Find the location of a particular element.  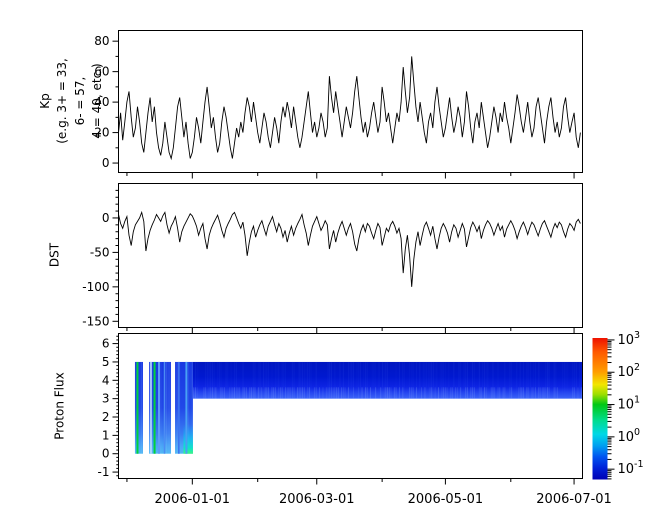

dst-y-axis-label: DST is located at coordinates (54, 255).